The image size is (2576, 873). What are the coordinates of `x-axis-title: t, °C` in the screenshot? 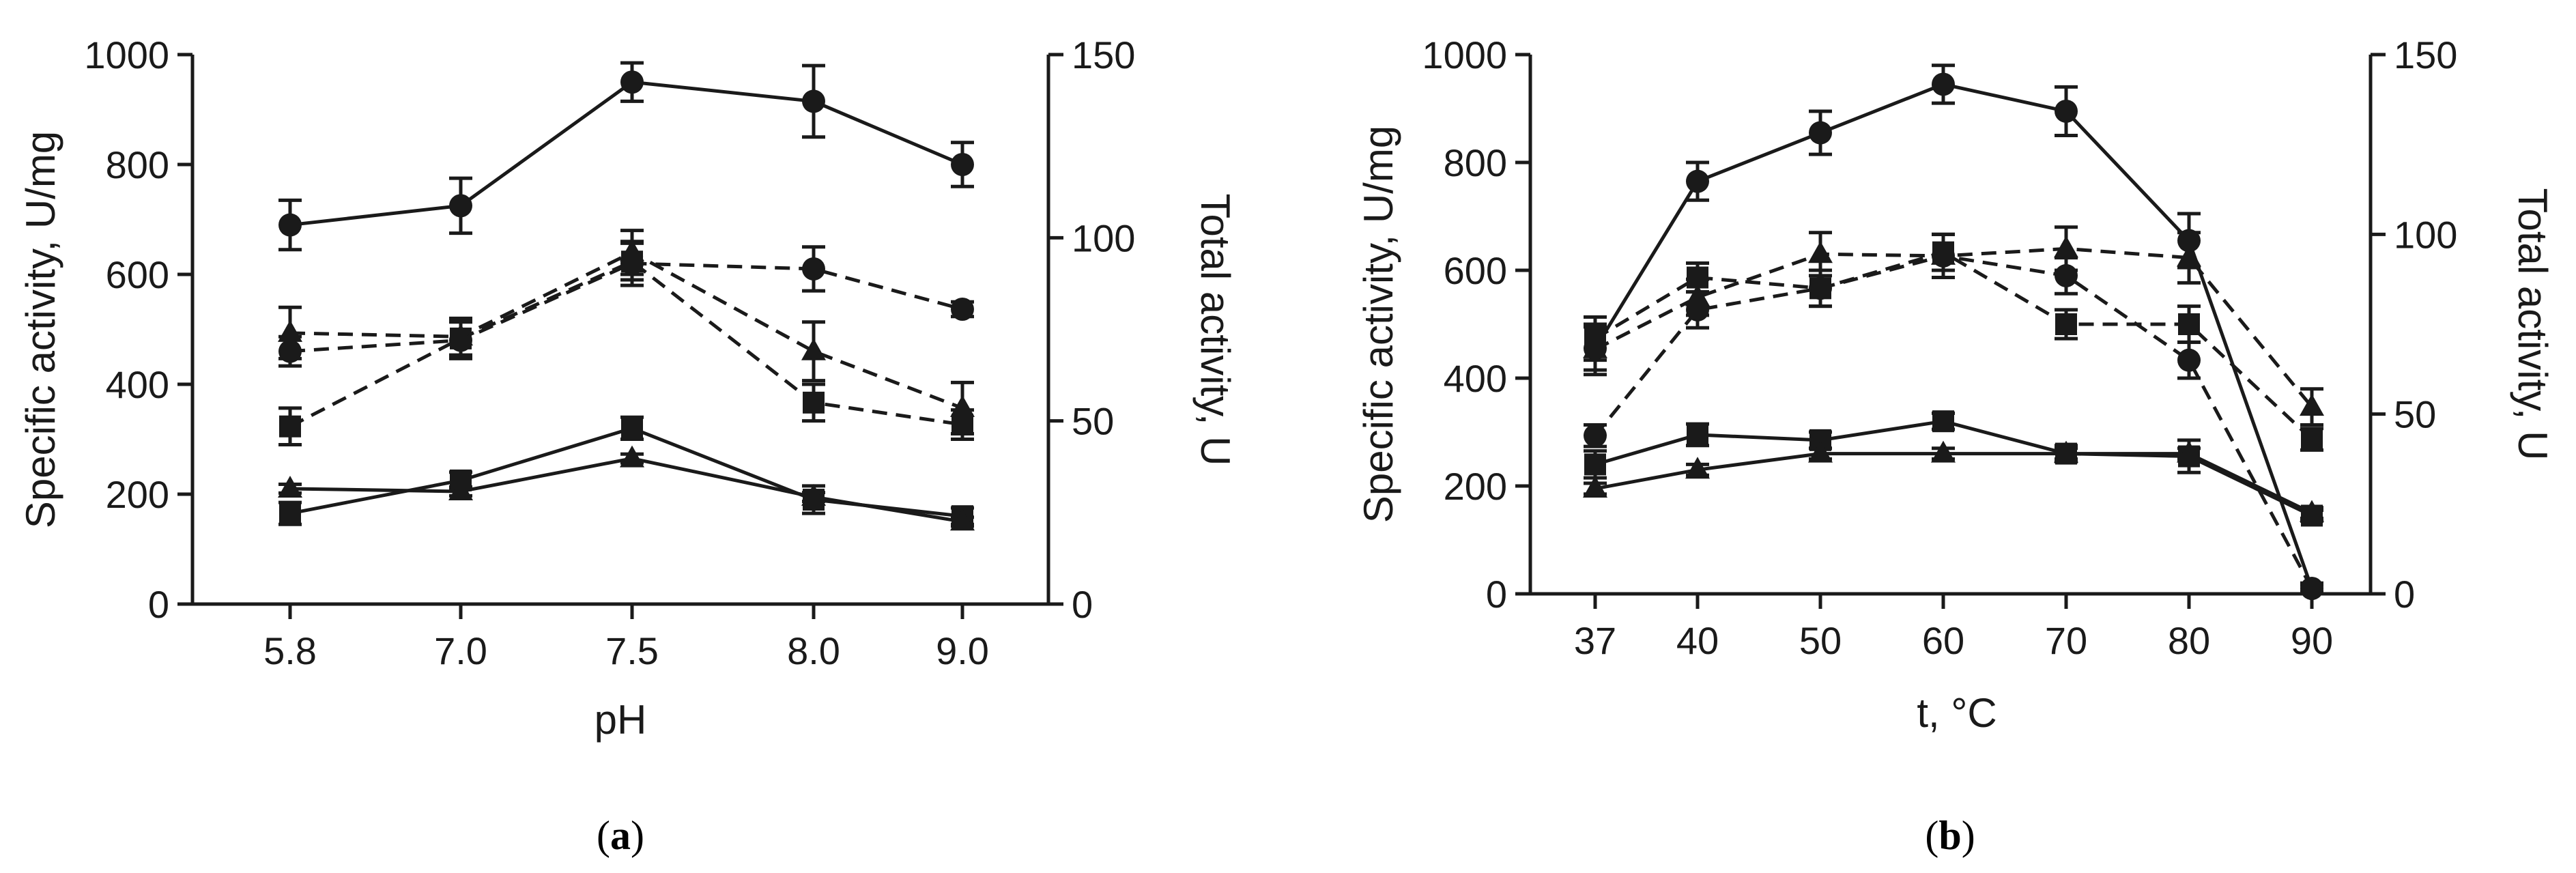 It's located at (1957, 713).